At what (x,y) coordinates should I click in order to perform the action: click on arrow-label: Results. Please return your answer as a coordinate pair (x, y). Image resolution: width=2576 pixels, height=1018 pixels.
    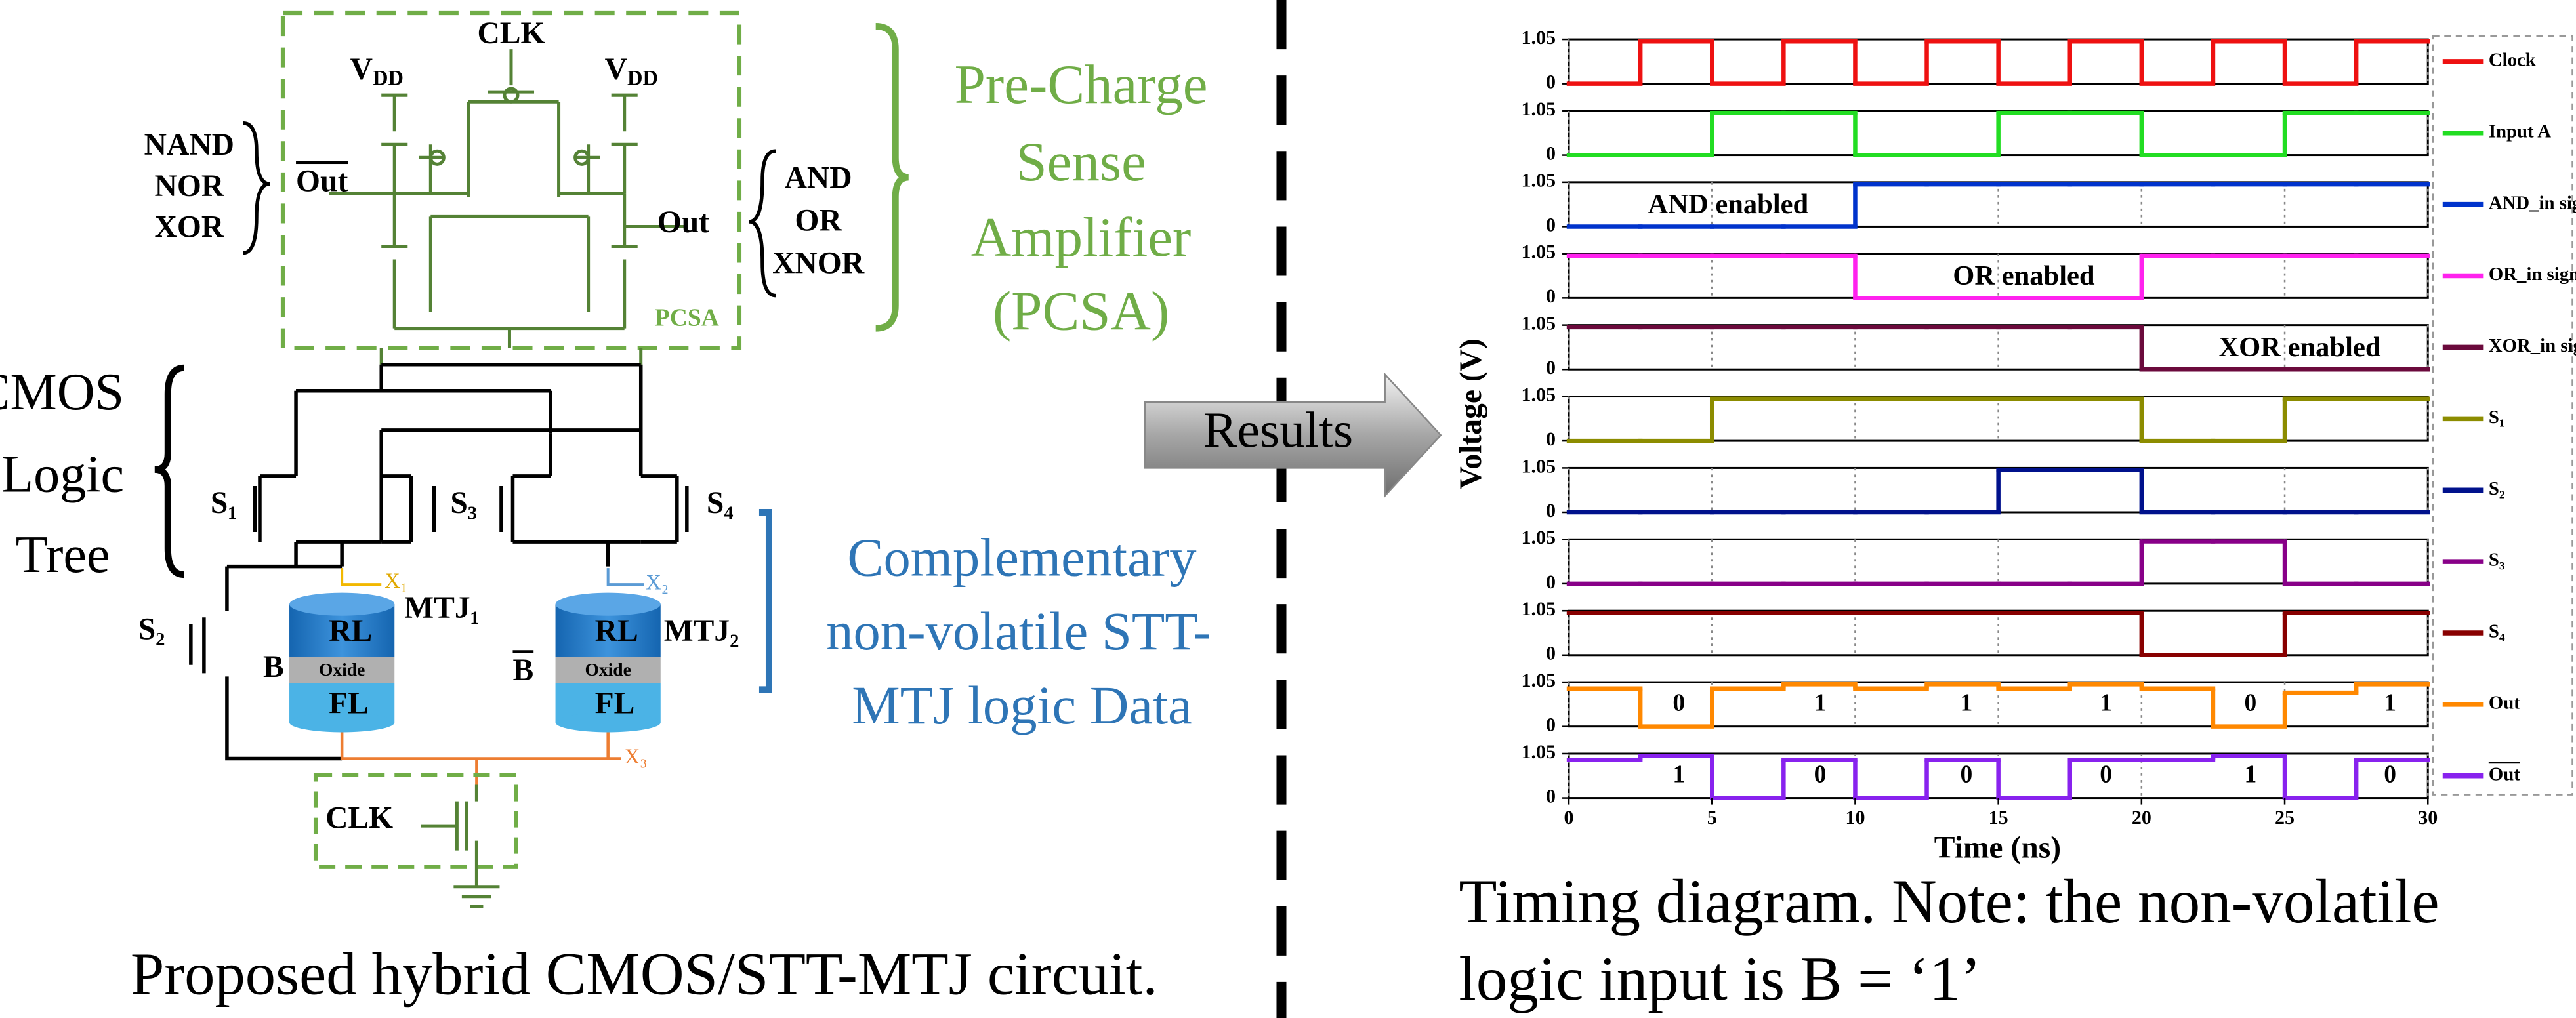
    Looking at the image, I should click on (1278, 429).